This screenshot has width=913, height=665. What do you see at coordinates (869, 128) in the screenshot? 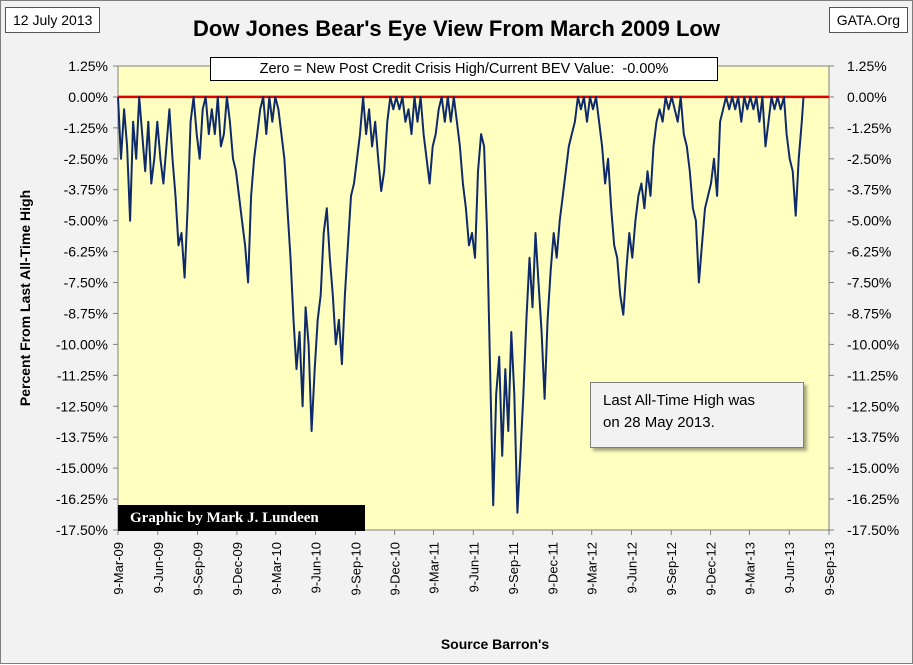
I see `y-tick-label-right: -1.25%` at bounding box center [869, 128].